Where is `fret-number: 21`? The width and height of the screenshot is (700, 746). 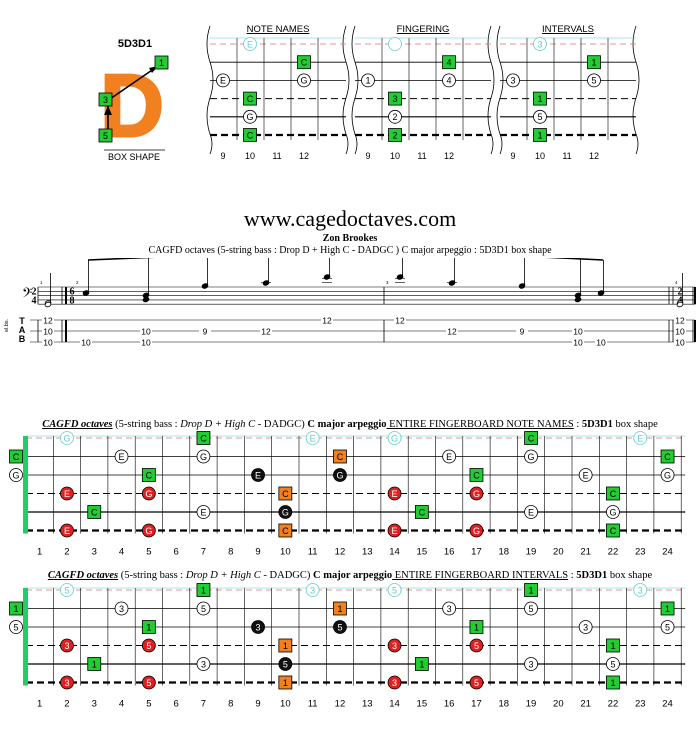
fret-number: 21 is located at coordinates (585, 552).